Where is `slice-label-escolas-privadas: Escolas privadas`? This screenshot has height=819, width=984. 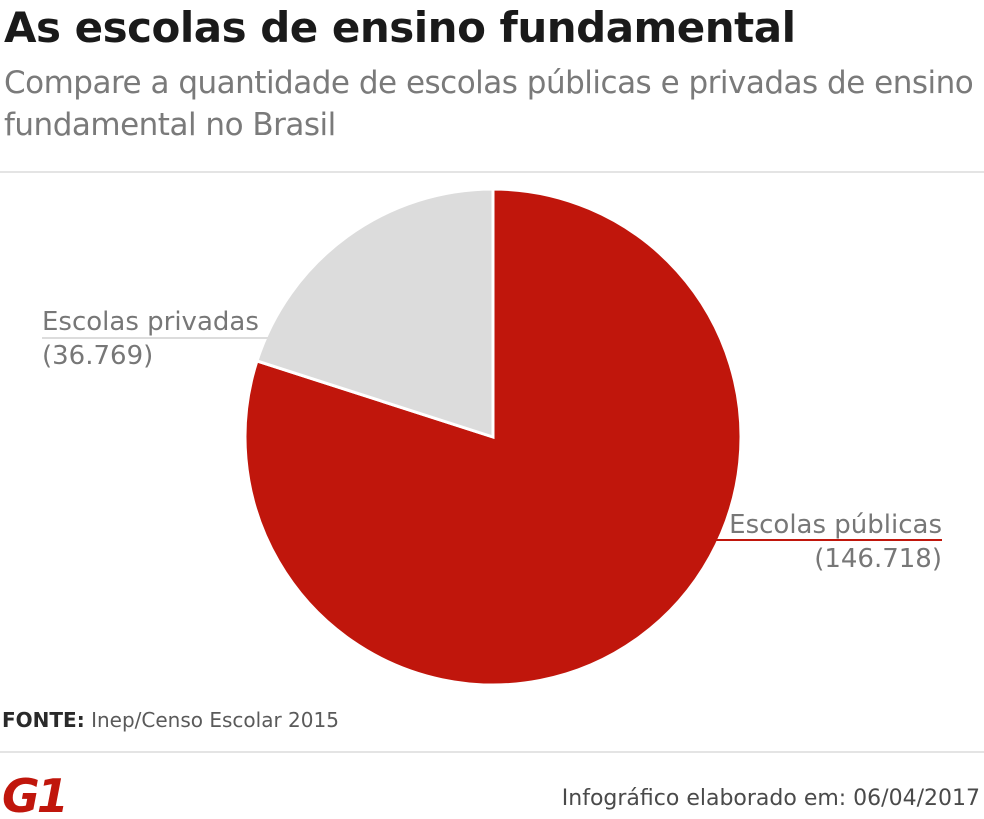 slice-label-escolas-privadas: Escolas privadas is located at coordinates (150, 322).